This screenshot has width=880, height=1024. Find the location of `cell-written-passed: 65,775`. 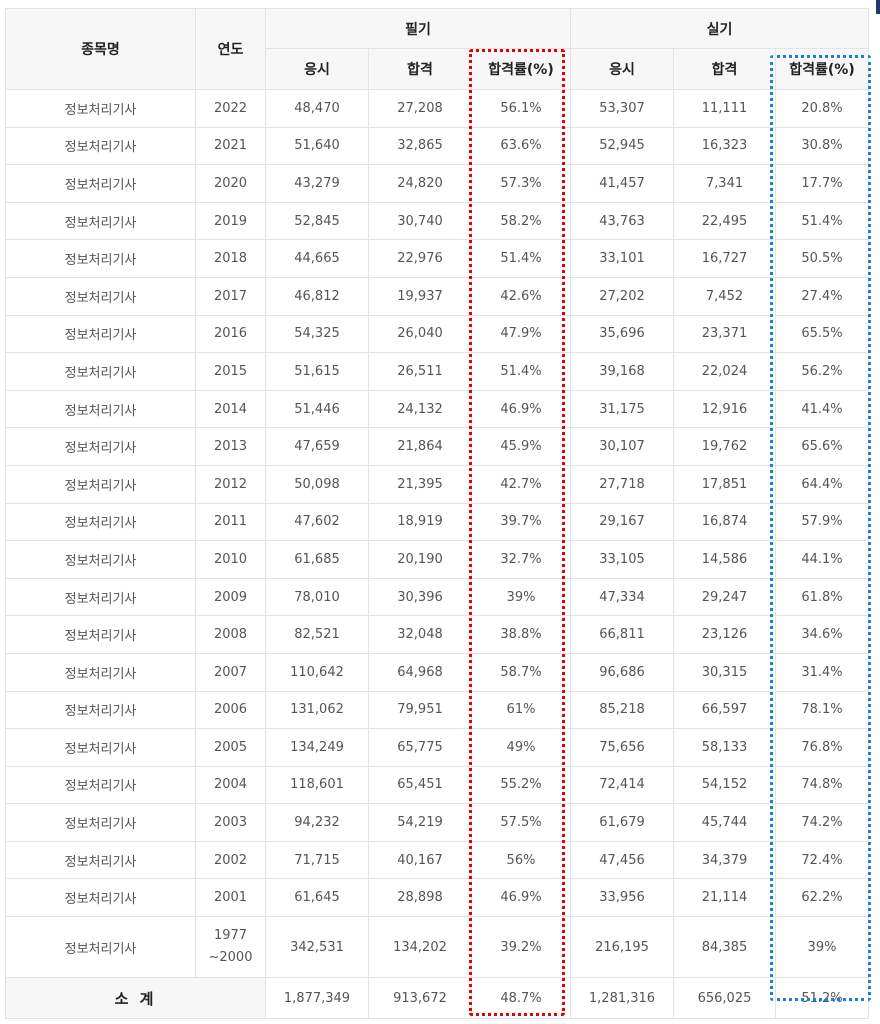

cell-written-passed: 65,775 is located at coordinates (420, 747).